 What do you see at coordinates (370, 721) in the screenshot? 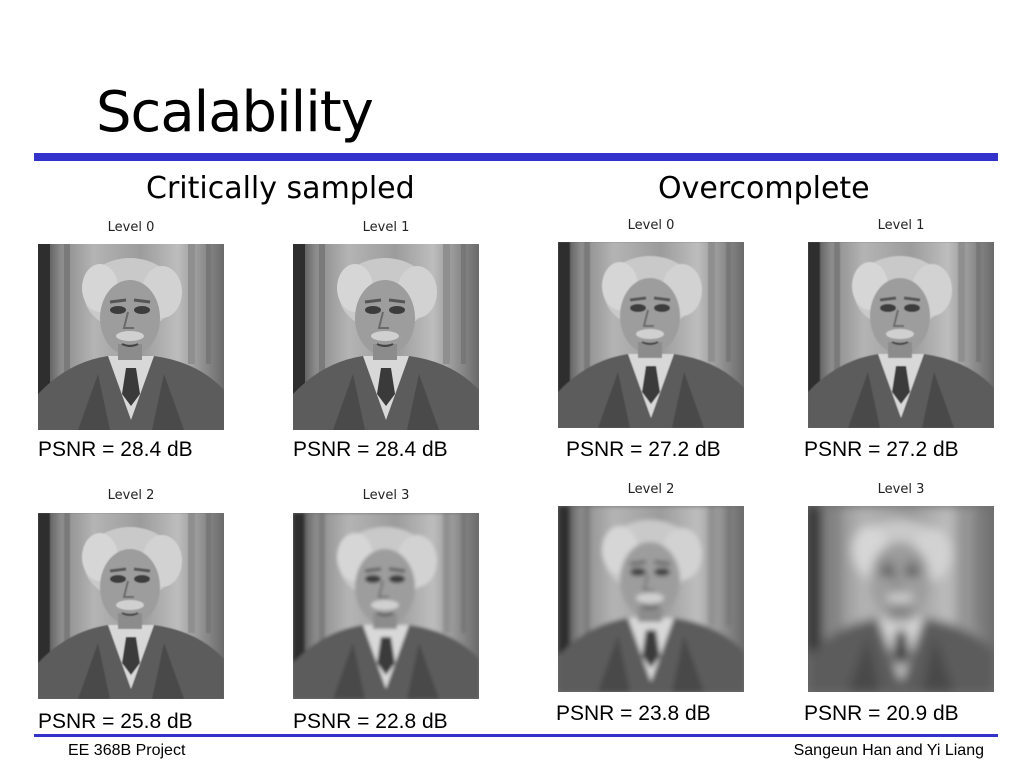
I see `psnr-label: PSNR = 22.8 dB` at bounding box center [370, 721].